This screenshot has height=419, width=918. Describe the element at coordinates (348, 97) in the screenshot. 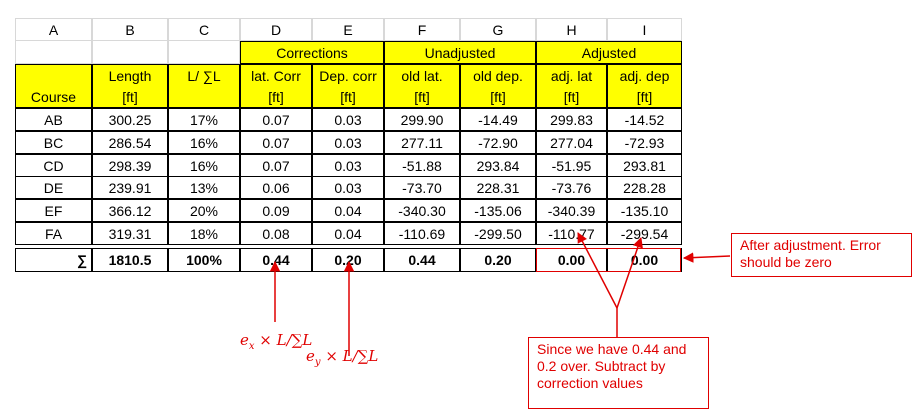

I see `header-dep-corr-unit: [ft]` at that location.